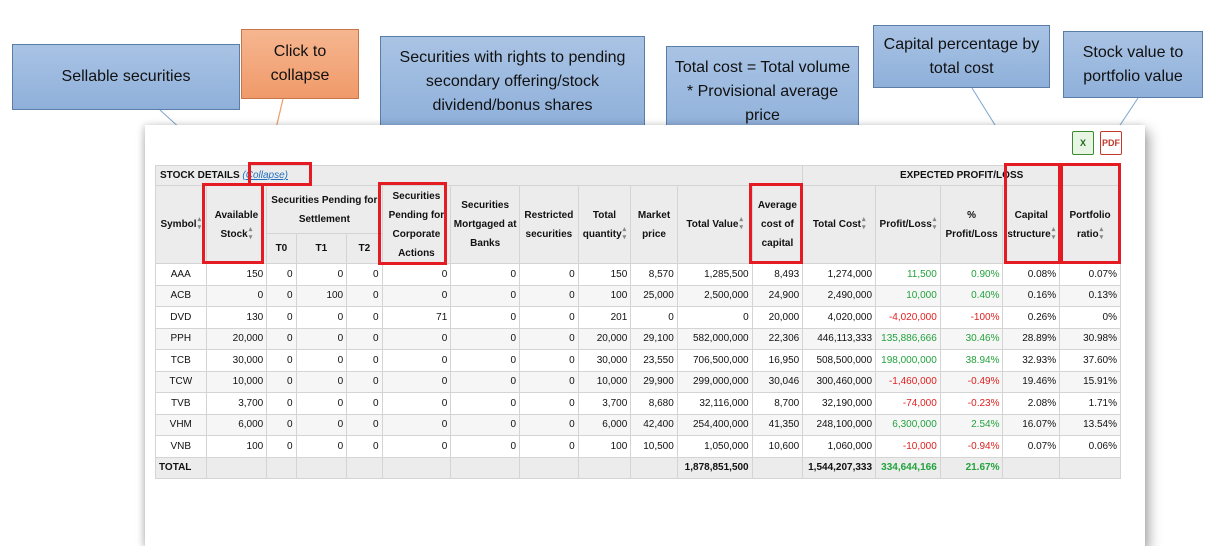  I want to click on cell-avg-cost: 20,000, so click(777, 317).